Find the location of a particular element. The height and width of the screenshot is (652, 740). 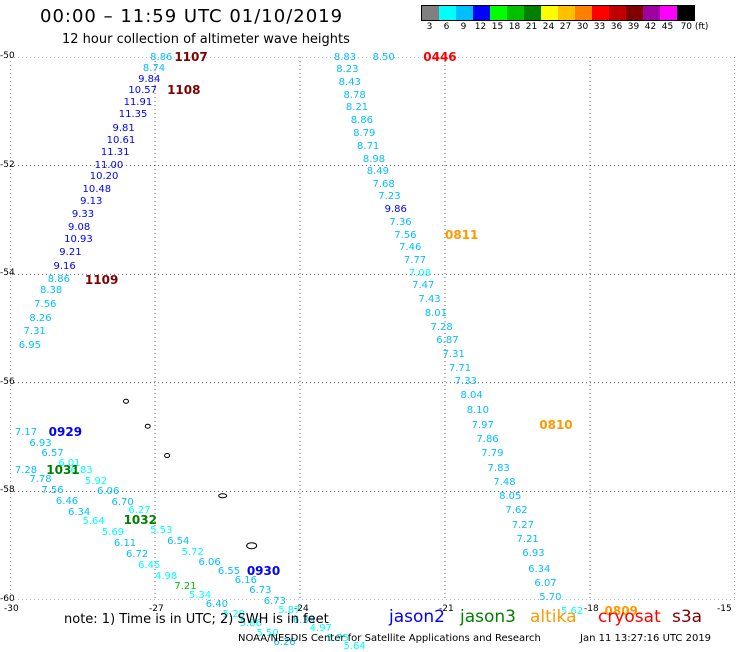

footer-timestamp: Jan 11 13:27:16 UTC 2019 is located at coordinates (646, 638).